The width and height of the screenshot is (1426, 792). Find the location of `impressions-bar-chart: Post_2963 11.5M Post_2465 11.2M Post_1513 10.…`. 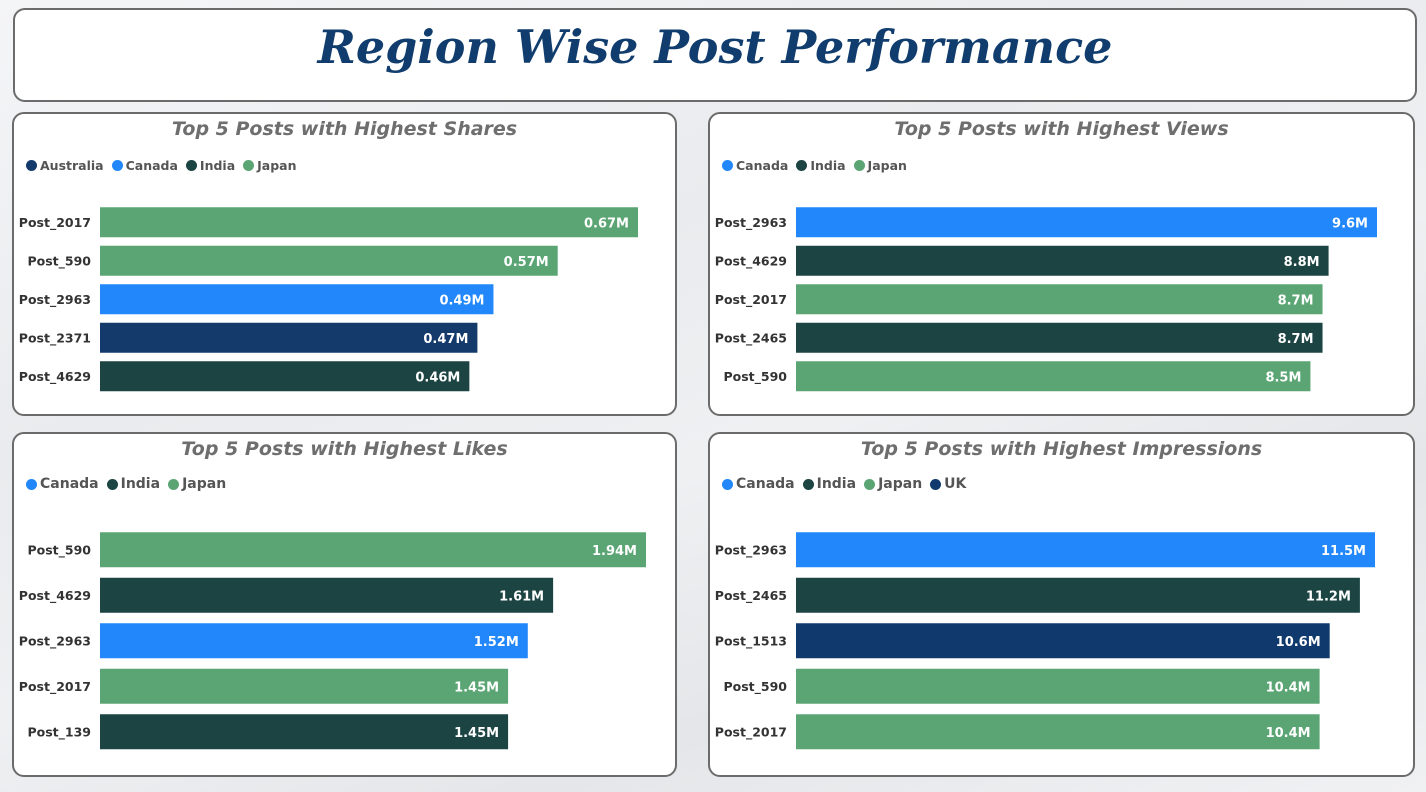

impressions-bar-chart: Post_2963 11.5M Post_2465 11.2M Post_1513 10.… is located at coordinates (1045, 641).